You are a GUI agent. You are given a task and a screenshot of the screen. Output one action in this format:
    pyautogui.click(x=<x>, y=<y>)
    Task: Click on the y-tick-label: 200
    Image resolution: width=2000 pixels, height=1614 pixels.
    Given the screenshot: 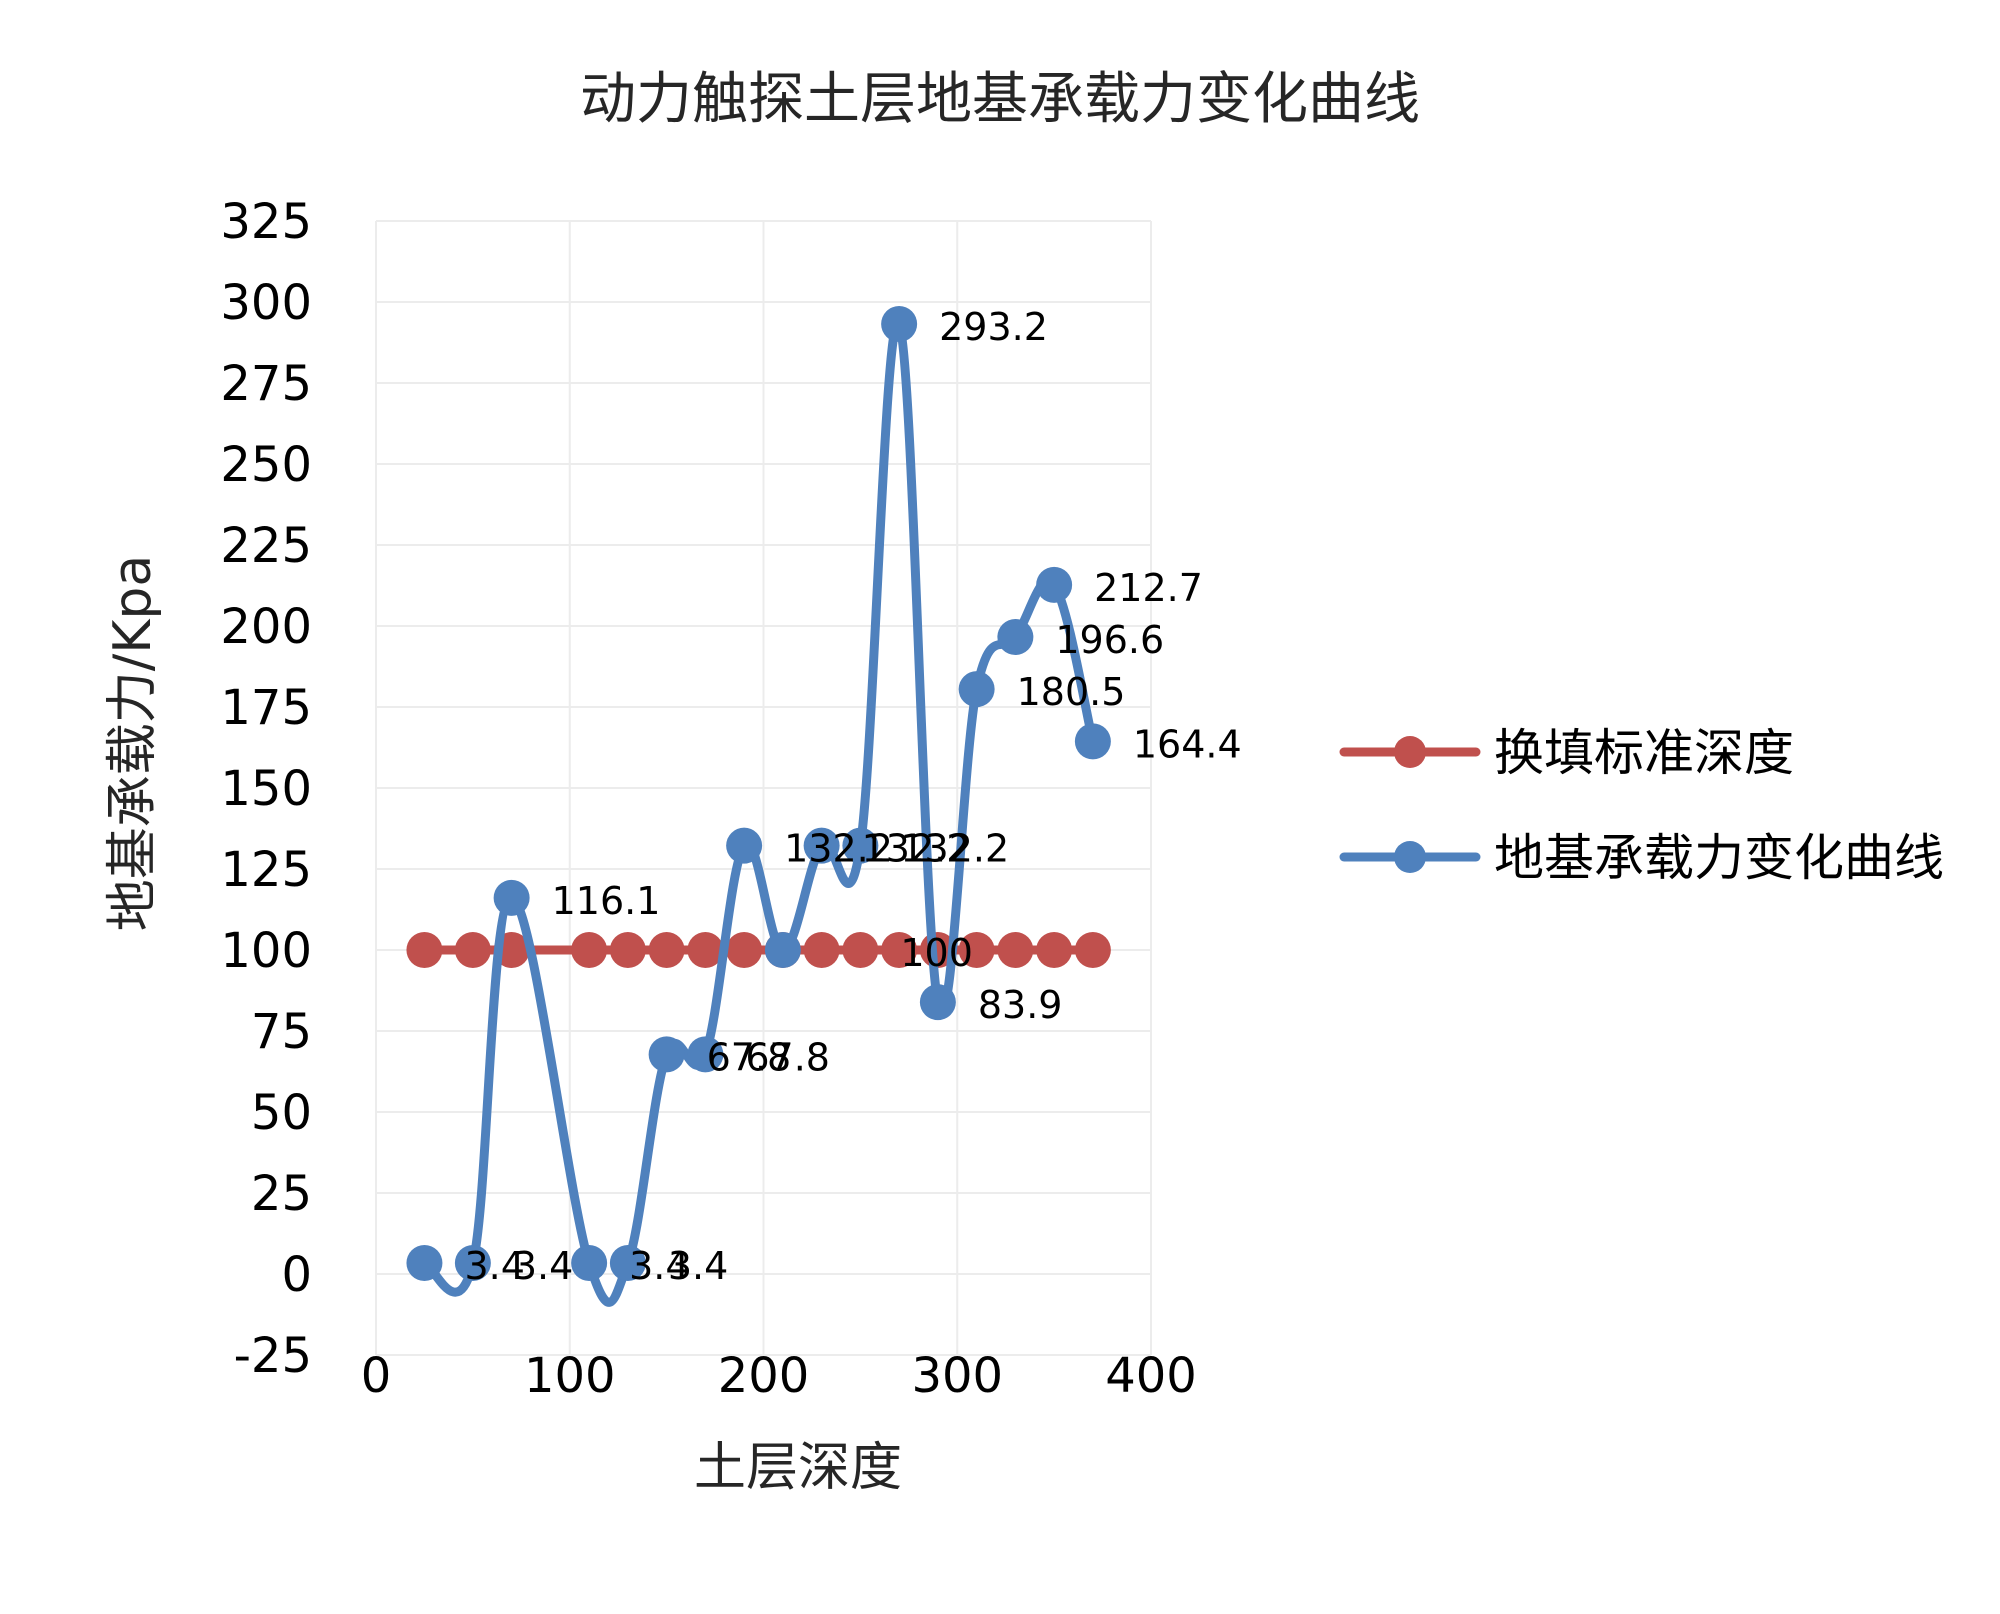 What is the action you would take?
    pyautogui.click(x=266, y=627)
    